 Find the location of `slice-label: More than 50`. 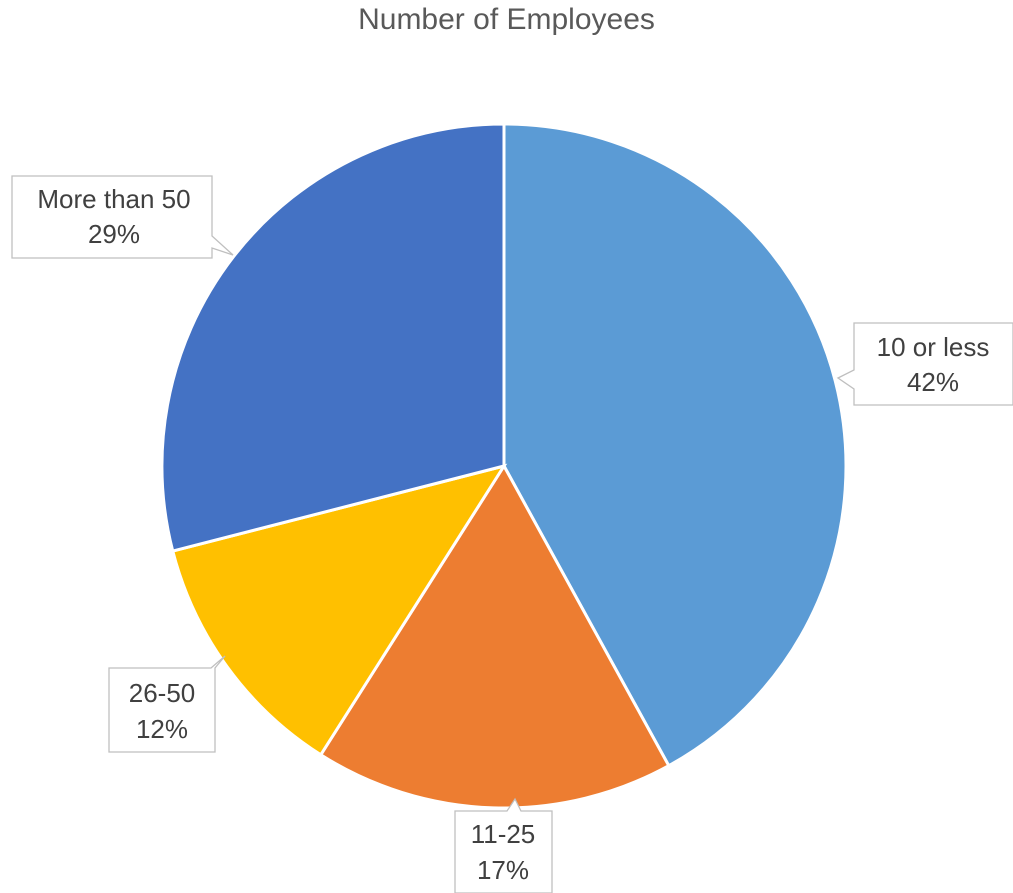

slice-label: More than 50 is located at coordinates (113, 199).